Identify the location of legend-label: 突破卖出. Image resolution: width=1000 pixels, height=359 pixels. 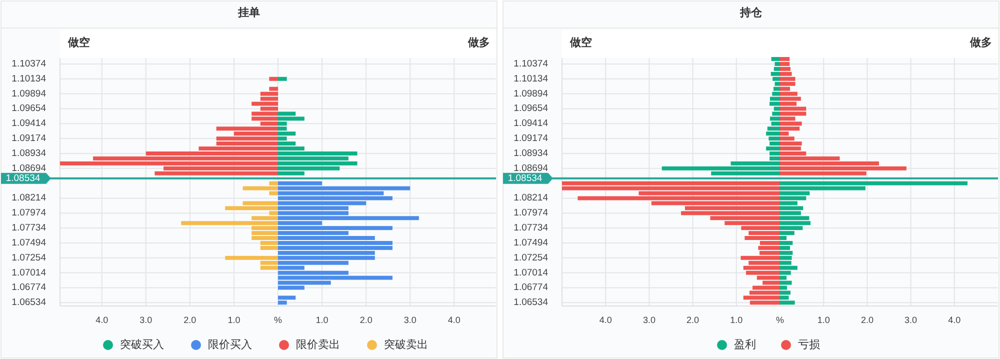
(406, 344).